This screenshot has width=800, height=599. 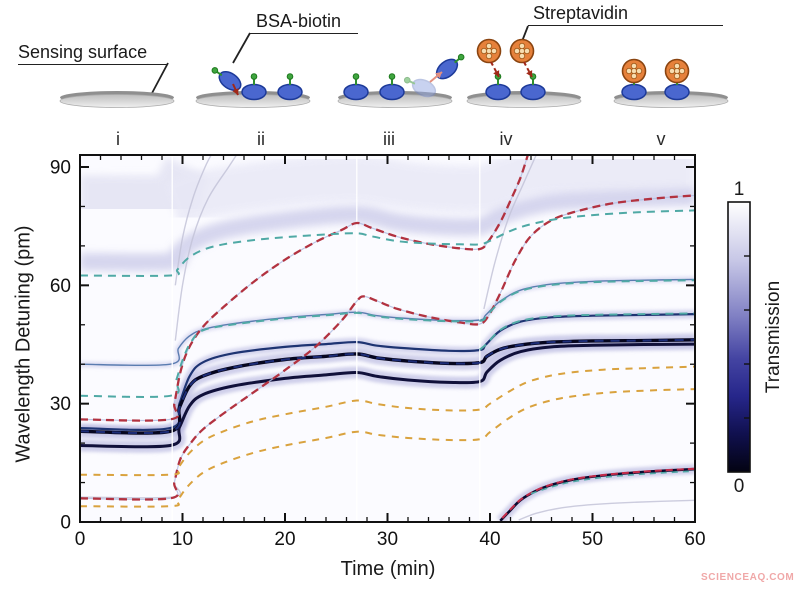 What do you see at coordinates (428, 192) in the screenshot?
I see `upper-envelope-wash` at bounding box center [428, 192].